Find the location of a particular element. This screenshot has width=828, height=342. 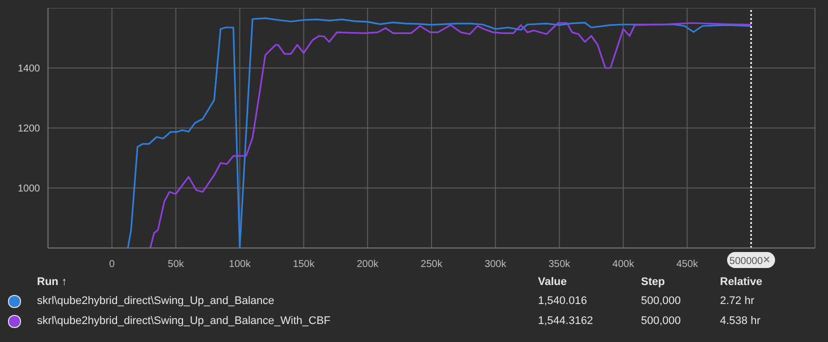

text: Step is located at coordinates (653, 282).